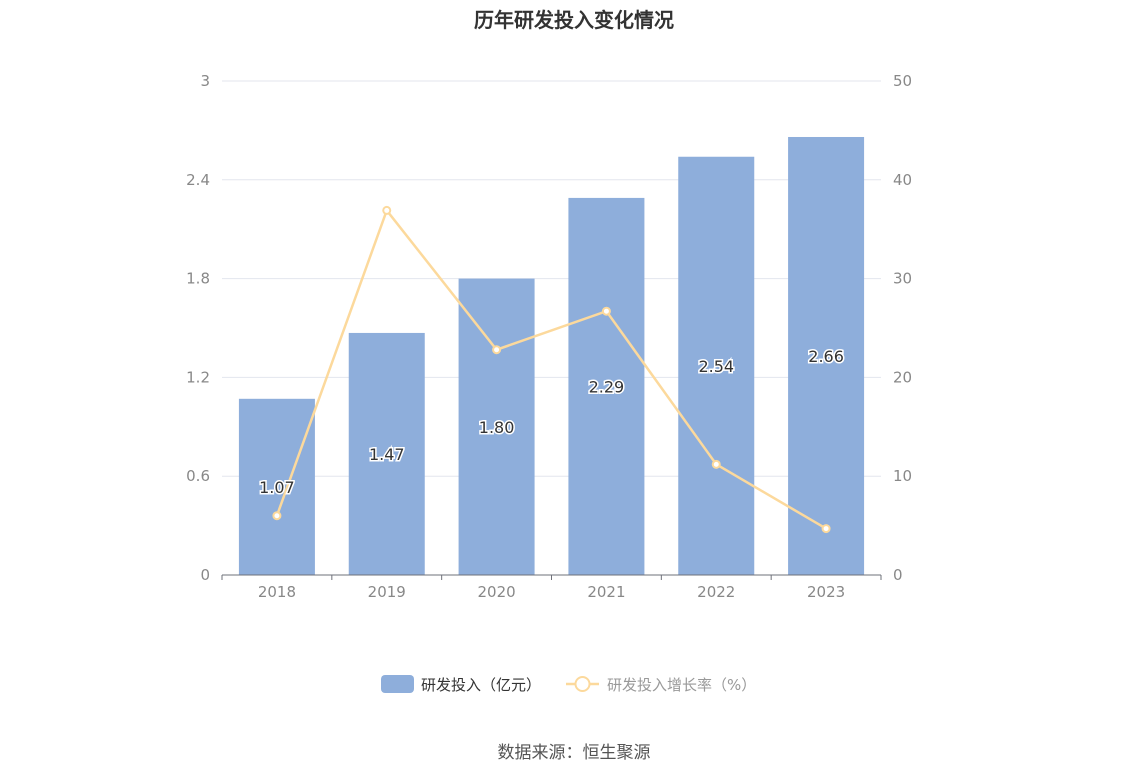 This screenshot has height=776, width=1148. Describe the element at coordinates (198, 279) in the screenshot. I see `y-left-tick-label: 1.8` at that location.